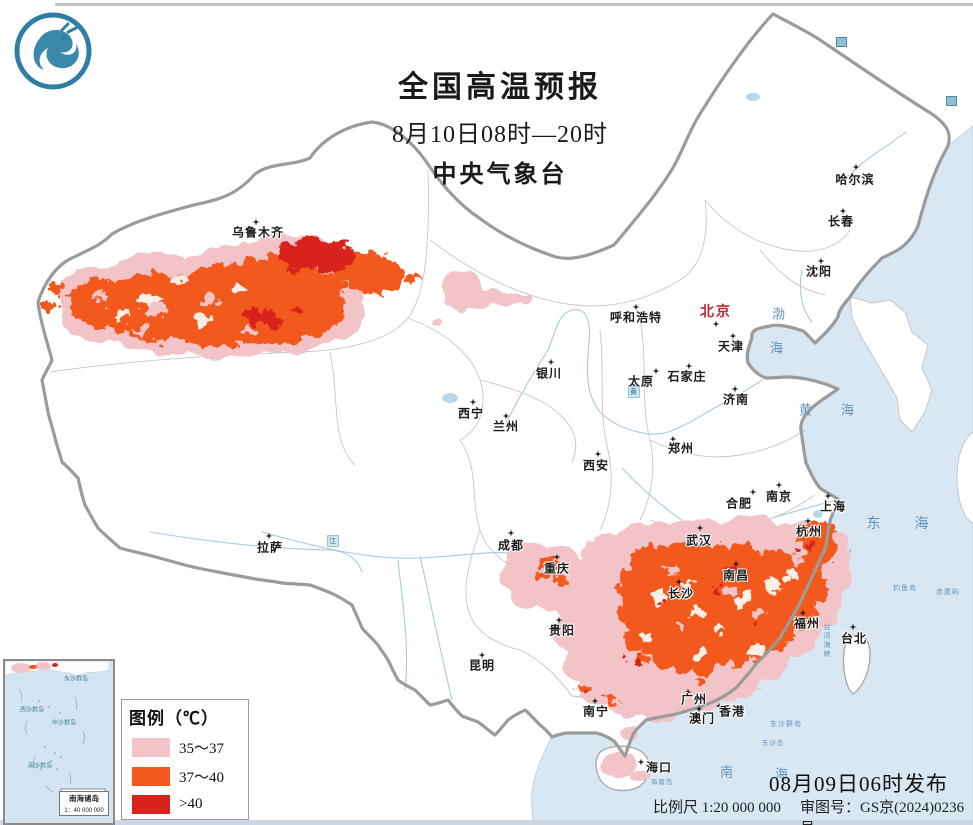  I want to click on city-label: 香港, so click(732, 711).